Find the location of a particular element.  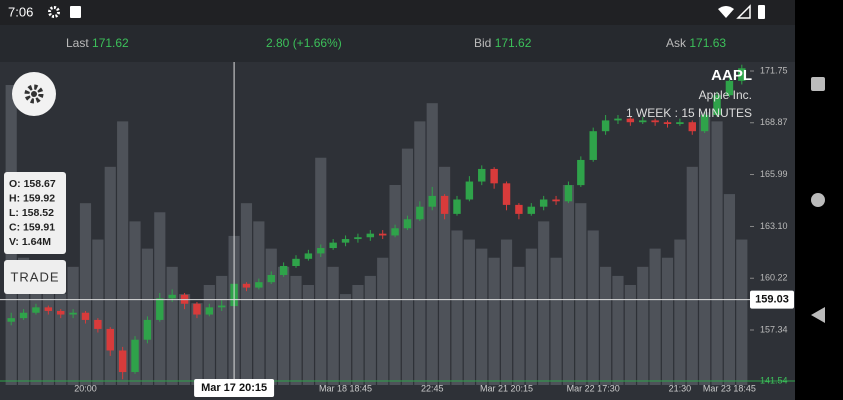

y-tick-label: 171.75 is located at coordinates (774, 70).